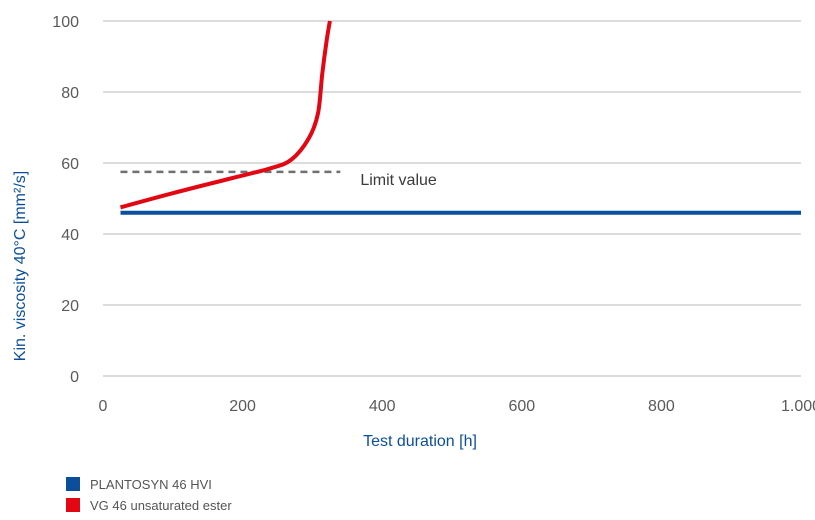  What do you see at coordinates (70, 306) in the screenshot?
I see `y-tick-label-1: 20` at bounding box center [70, 306].